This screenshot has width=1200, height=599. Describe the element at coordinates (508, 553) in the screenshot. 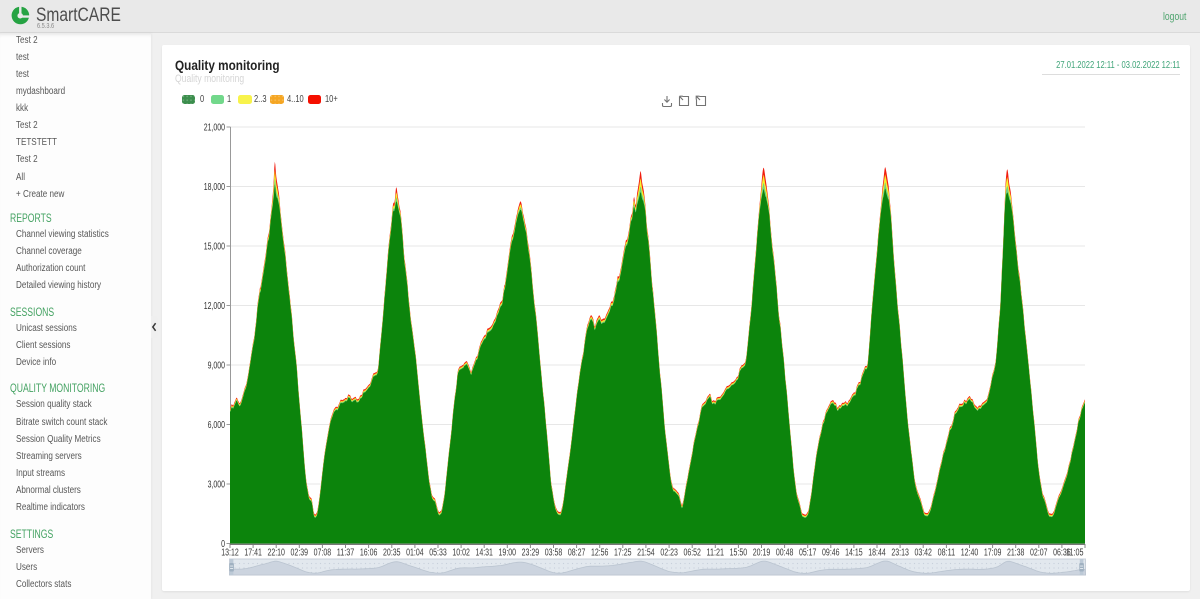

I see `svg-text: 19:00` at that location.